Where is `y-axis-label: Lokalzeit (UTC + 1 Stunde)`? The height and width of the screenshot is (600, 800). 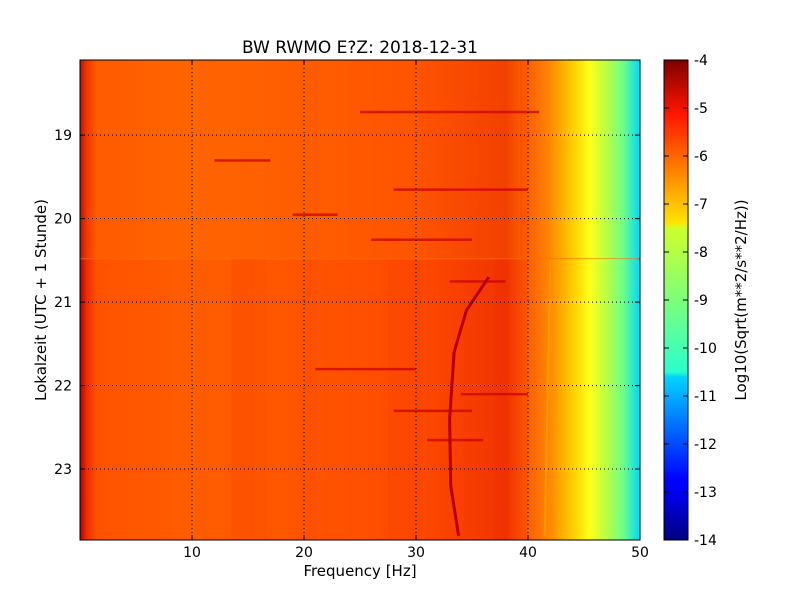 y-axis-label: Lokalzeit (UTC + 1 Stunde) is located at coordinates (41, 300).